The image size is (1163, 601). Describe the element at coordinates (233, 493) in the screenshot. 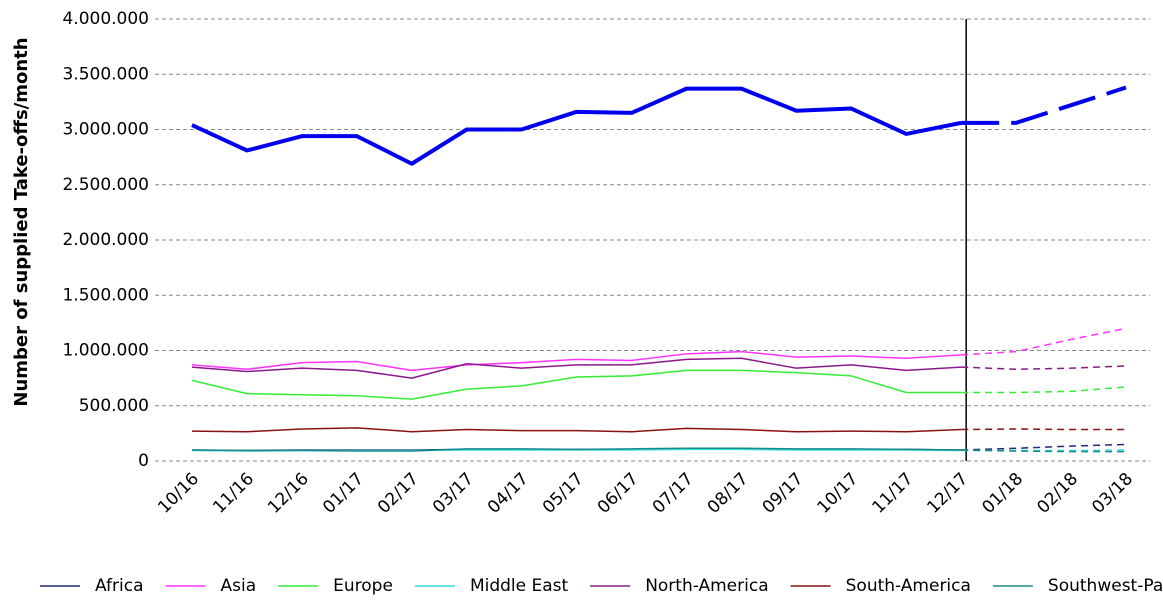

I see `x-tick-label: 11/16` at that location.